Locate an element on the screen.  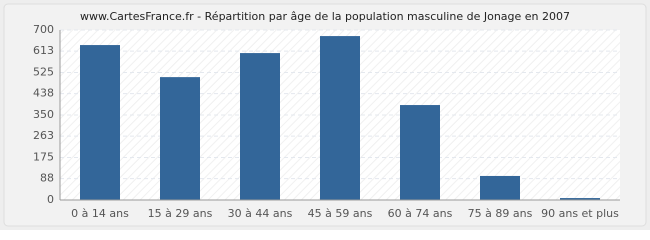
y-tick-label: 88 is located at coordinates (47, 178).